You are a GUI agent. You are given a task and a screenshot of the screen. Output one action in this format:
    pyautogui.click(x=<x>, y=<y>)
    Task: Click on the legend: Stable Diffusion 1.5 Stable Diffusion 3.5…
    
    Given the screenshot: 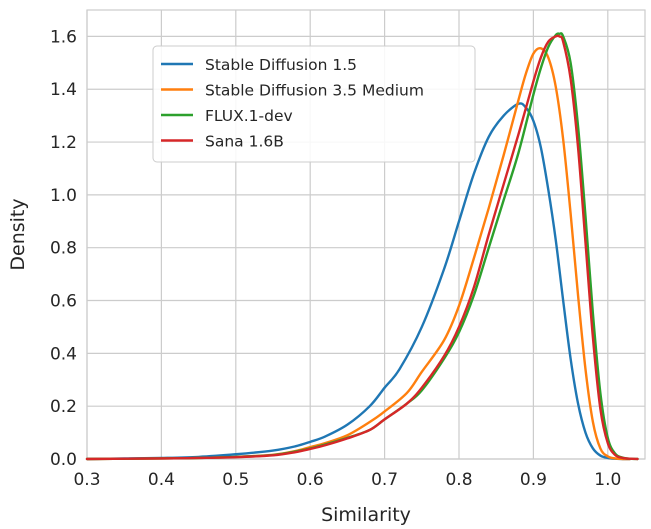 What is the action you would take?
    pyautogui.click(x=314, y=104)
    